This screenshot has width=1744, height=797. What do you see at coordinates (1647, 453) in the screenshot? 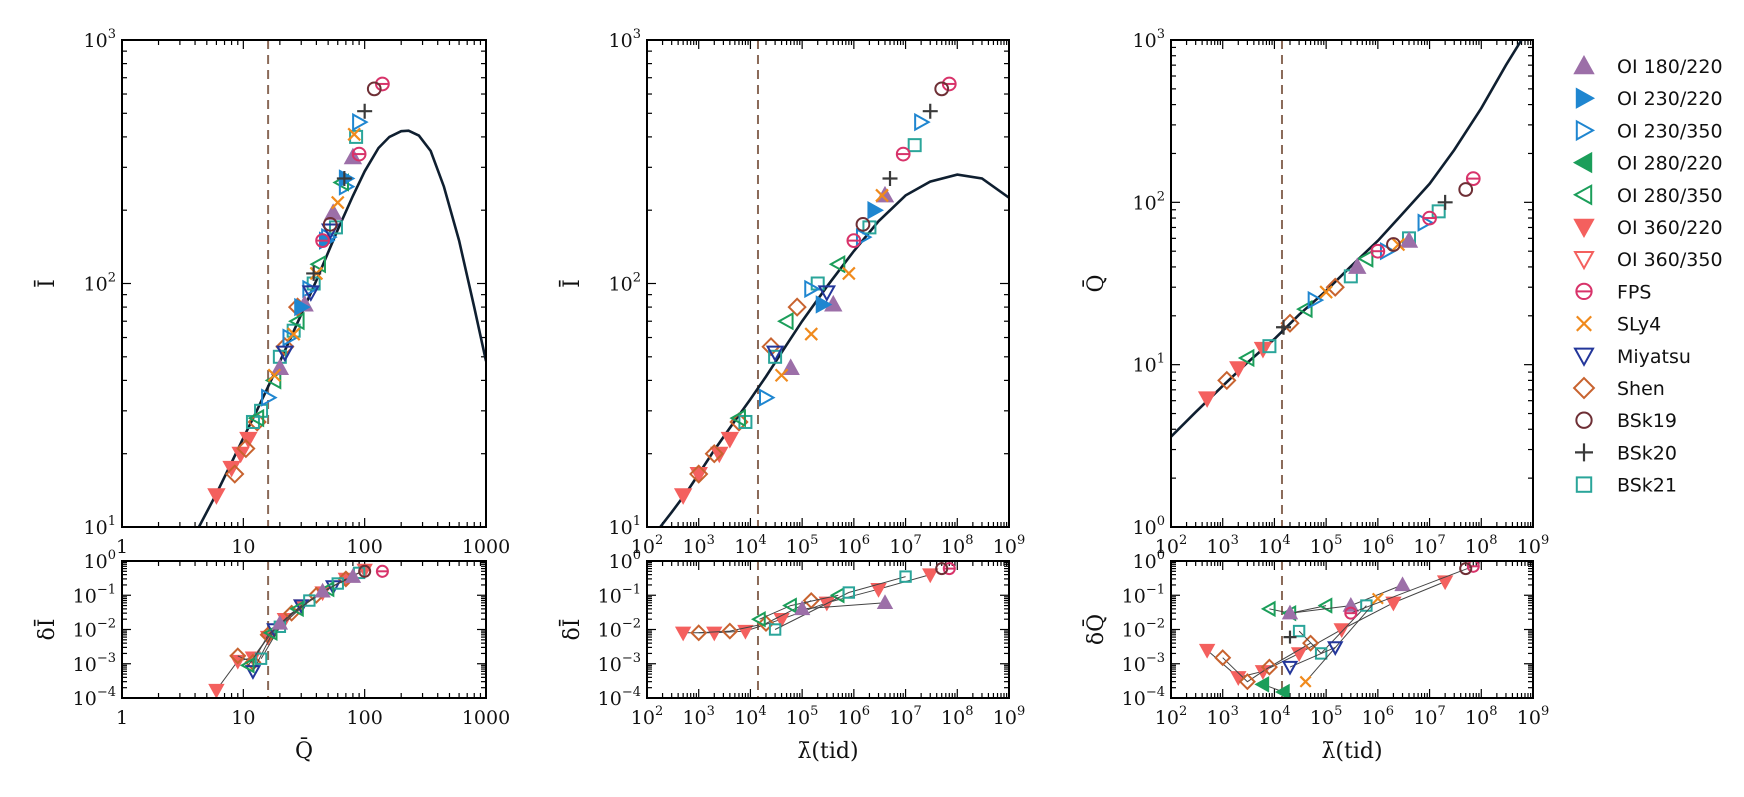
I see `legend-label: BSk20` at bounding box center [1647, 453].